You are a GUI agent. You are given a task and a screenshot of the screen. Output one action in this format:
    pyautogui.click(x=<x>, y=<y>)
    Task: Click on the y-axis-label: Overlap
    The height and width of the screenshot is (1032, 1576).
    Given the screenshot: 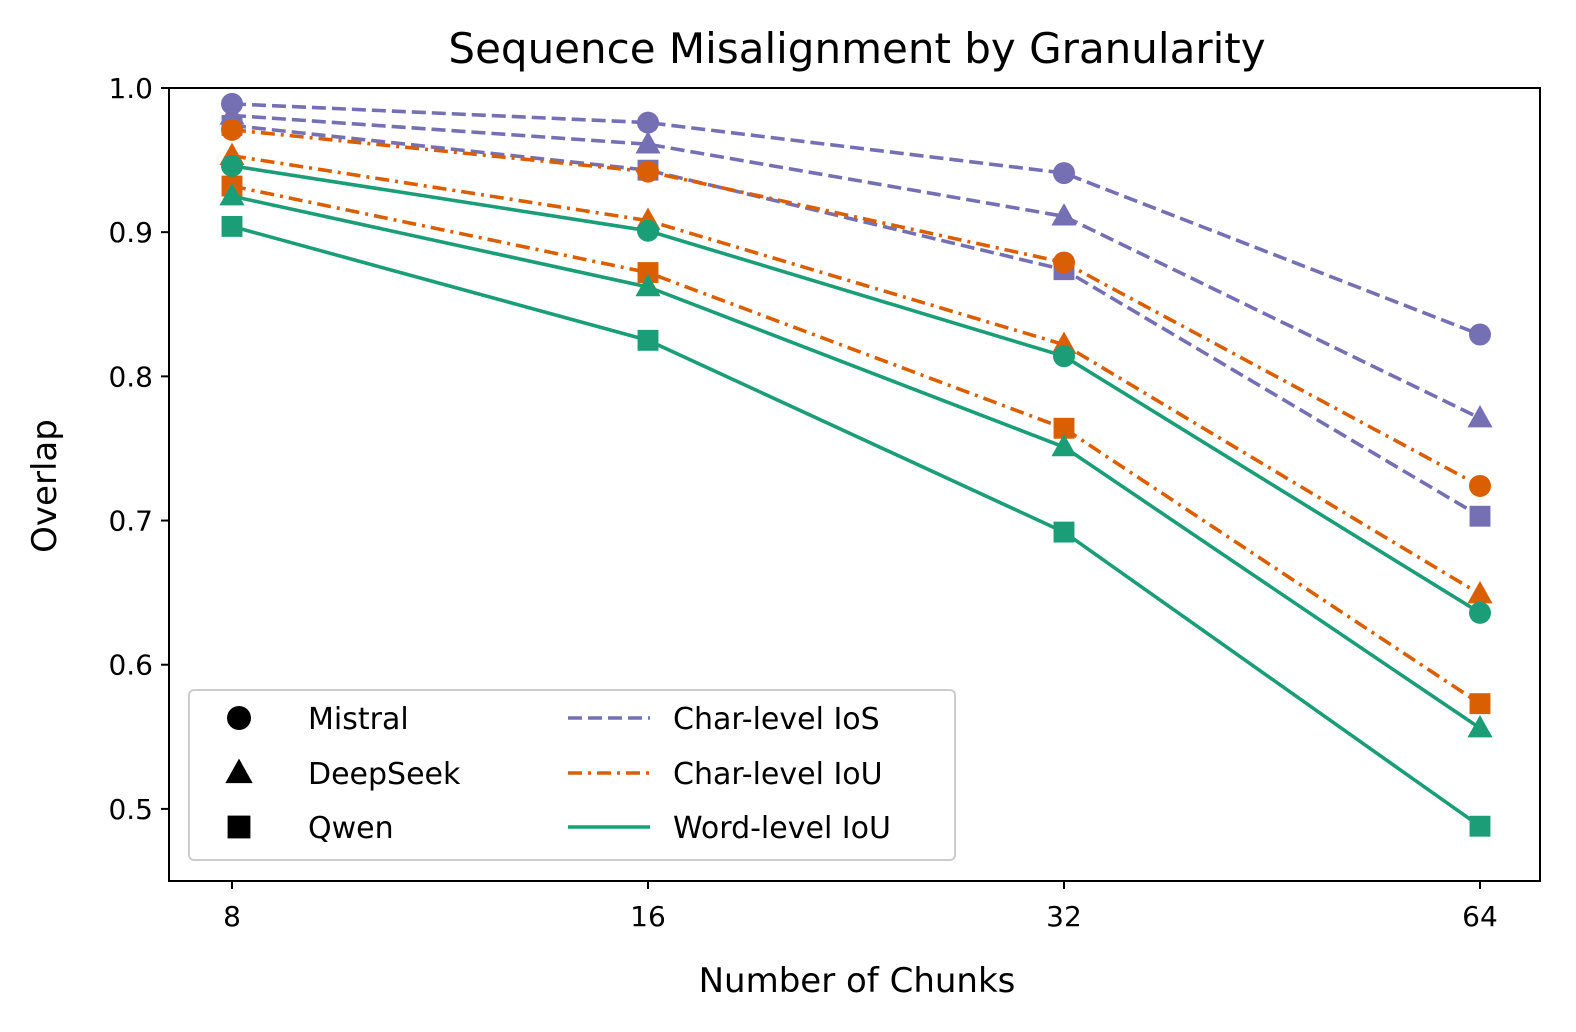 What is the action you would take?
    pyautogui.click(x=45, y=486)
    